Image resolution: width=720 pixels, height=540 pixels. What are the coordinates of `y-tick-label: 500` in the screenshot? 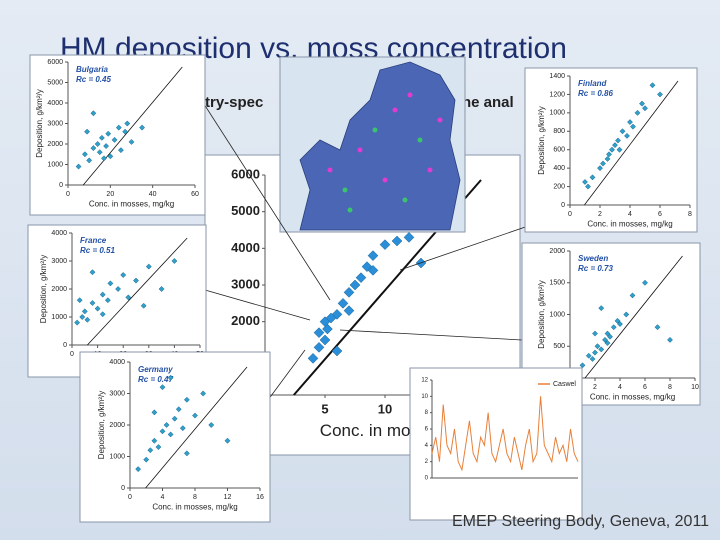 It's located at (559, 346).